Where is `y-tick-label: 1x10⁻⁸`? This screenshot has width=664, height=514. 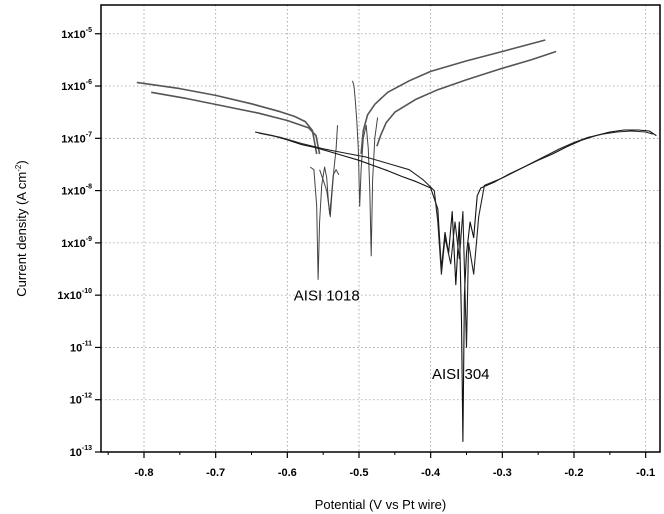
y-tick-label: 1x10⁻⁸ is located at coordinates (76, 191).